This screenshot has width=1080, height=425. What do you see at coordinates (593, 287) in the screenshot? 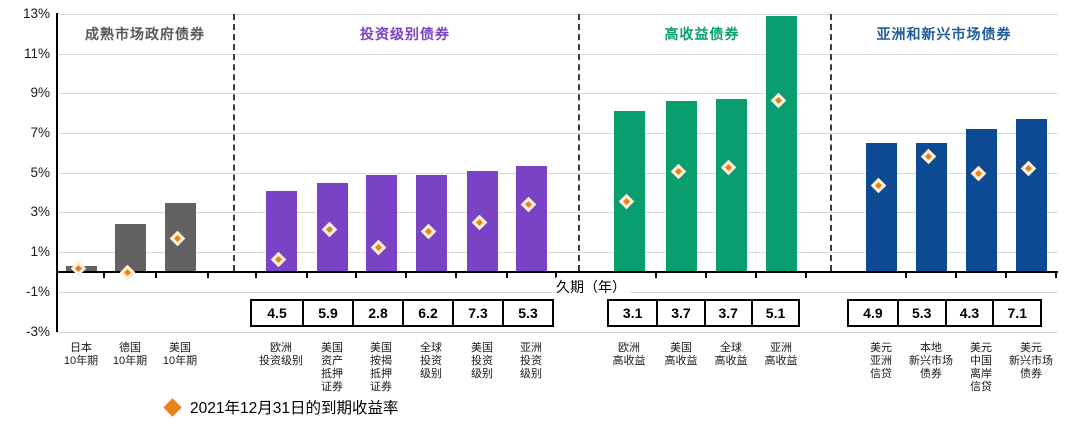
I see `duration-axis-label: 久期（年）` at bounding box center [593, 287].